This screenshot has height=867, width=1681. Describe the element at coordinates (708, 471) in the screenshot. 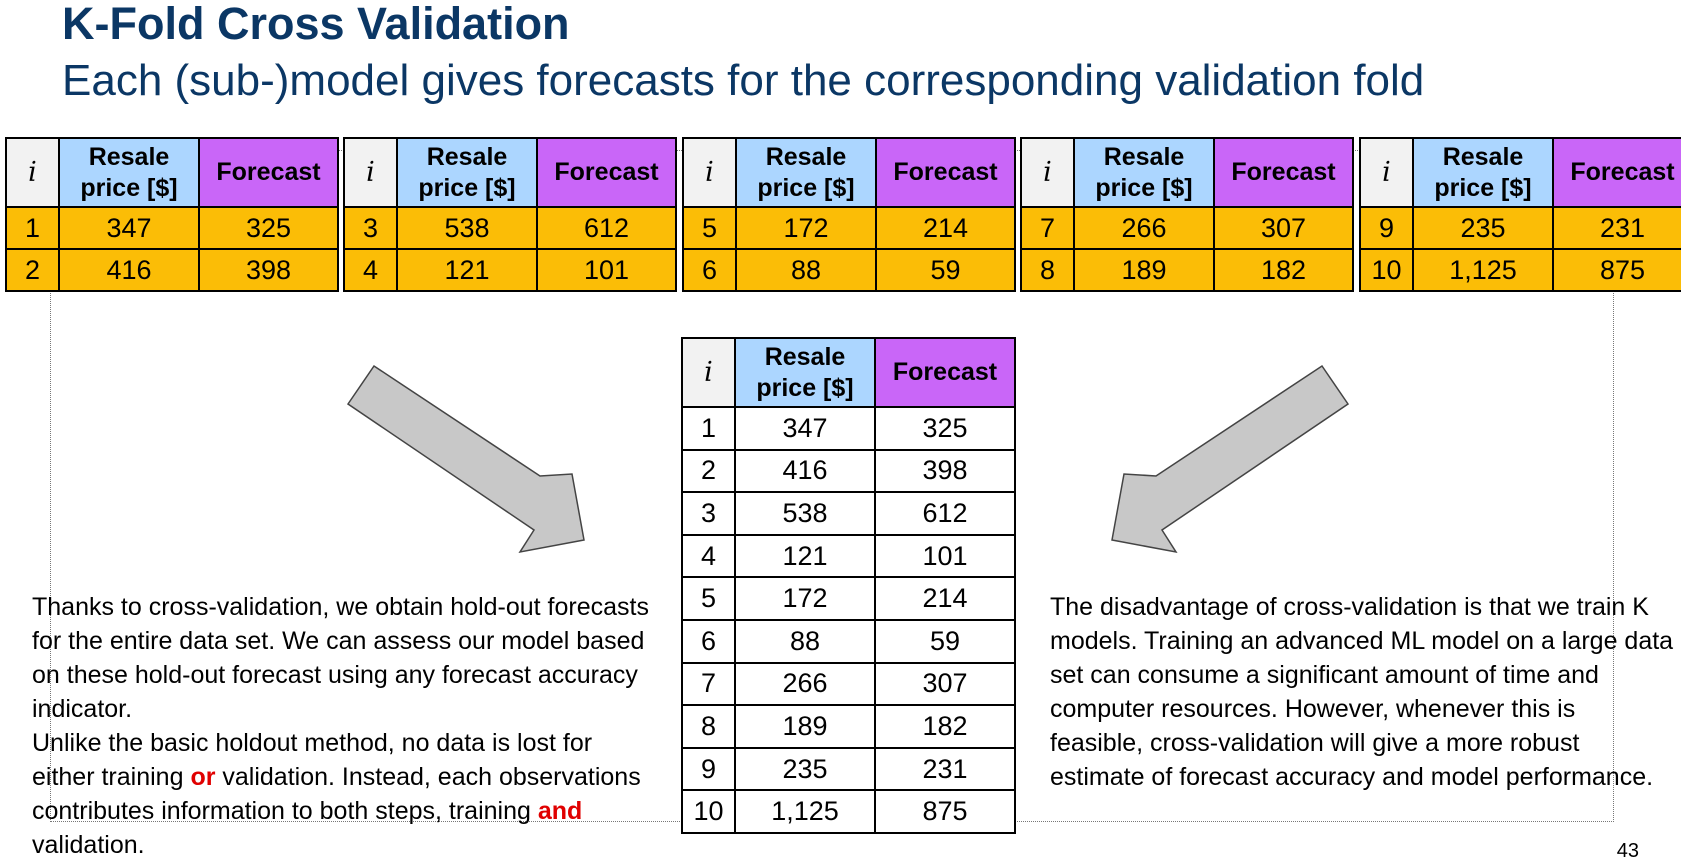

I see `index-cell: 2` at that location.